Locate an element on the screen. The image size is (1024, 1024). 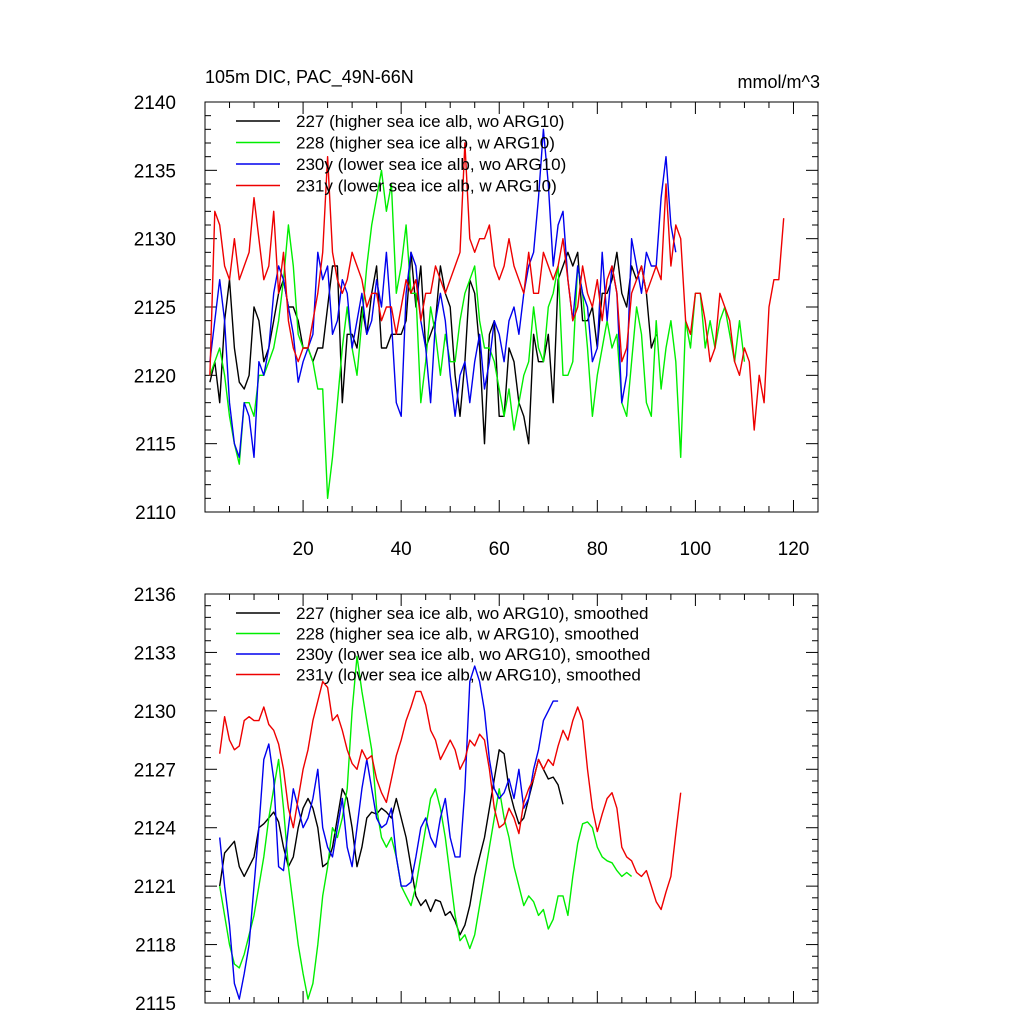
x-tick-label: 20 is located at coordinates (303, 549).